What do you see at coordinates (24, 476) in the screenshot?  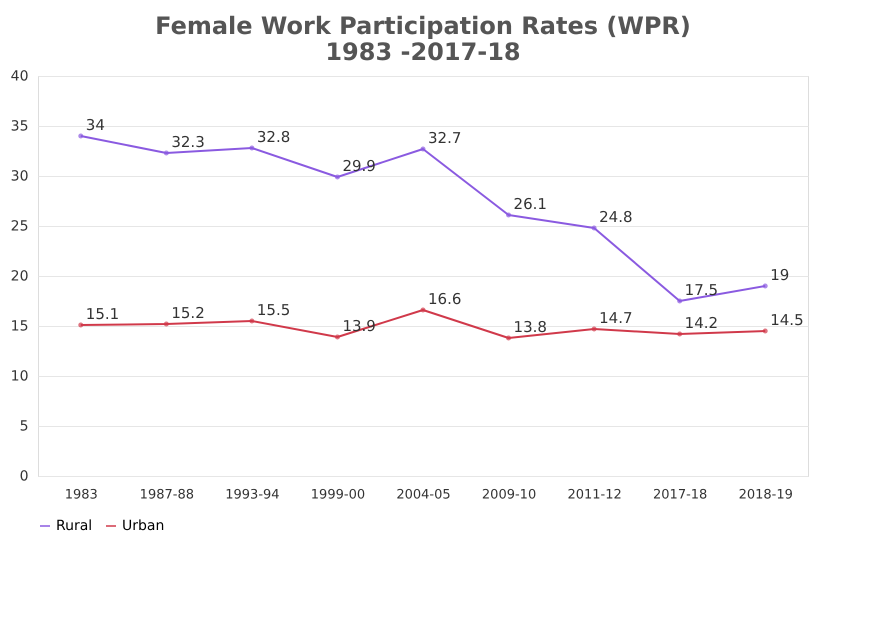 I see `y-tick-label: 0` at bounding box center [24, 476].